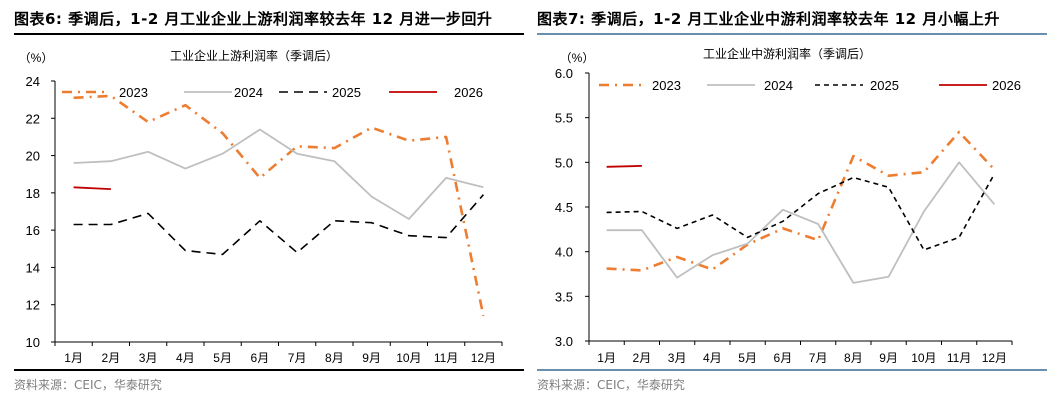 The width and height of the screenshot is (1050, 413). Describe the element at coordinates (564, 118) in the screenshot. I see `y-tick-label: 5.5` at that location.